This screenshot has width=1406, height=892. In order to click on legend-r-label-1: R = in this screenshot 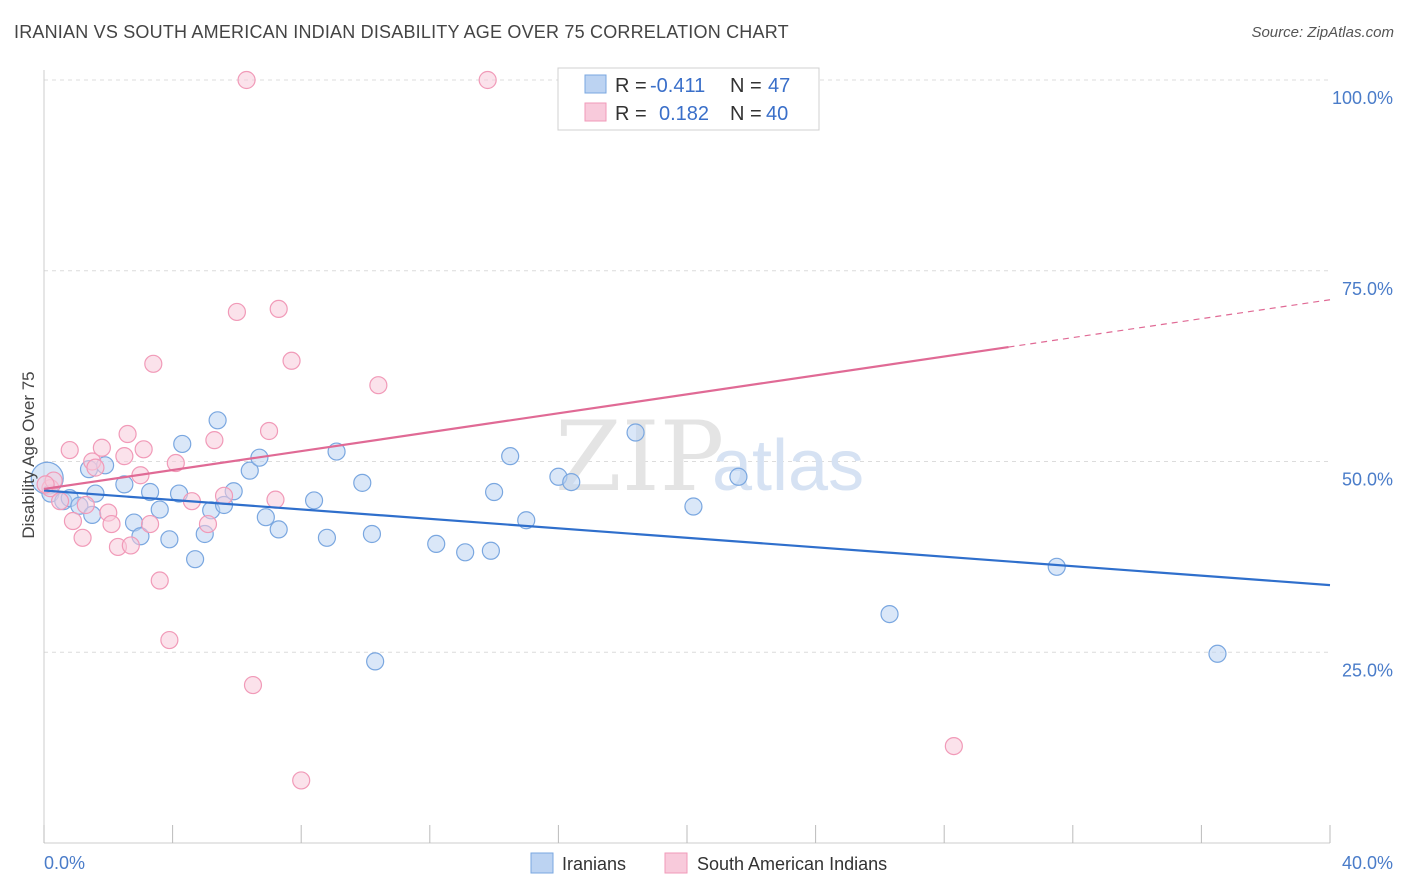, I will do `click(631, 86)`.